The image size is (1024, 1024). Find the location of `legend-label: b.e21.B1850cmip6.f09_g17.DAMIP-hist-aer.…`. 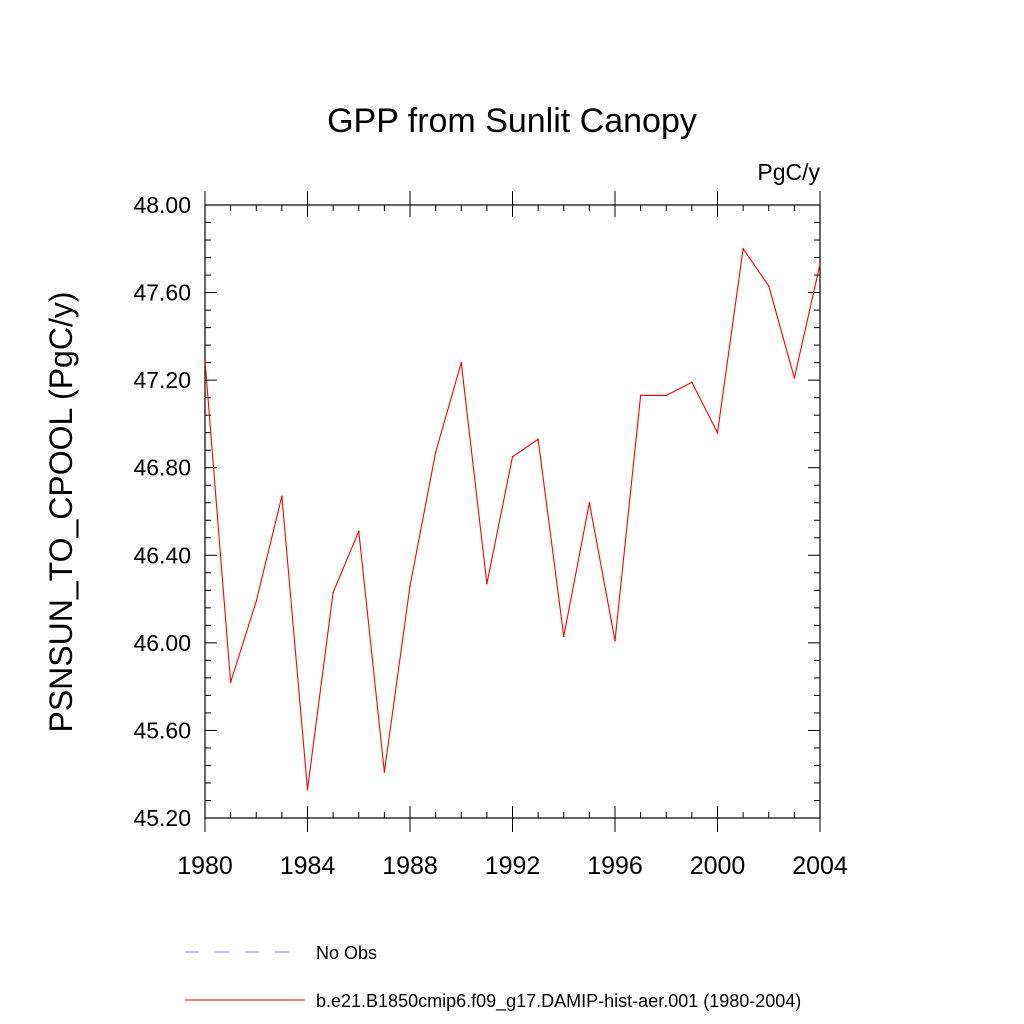

legend-label: b.e21.B1850cmip6.f09_g17.DAMIP-hist-aer.… is located at coordinates (558, 1001).